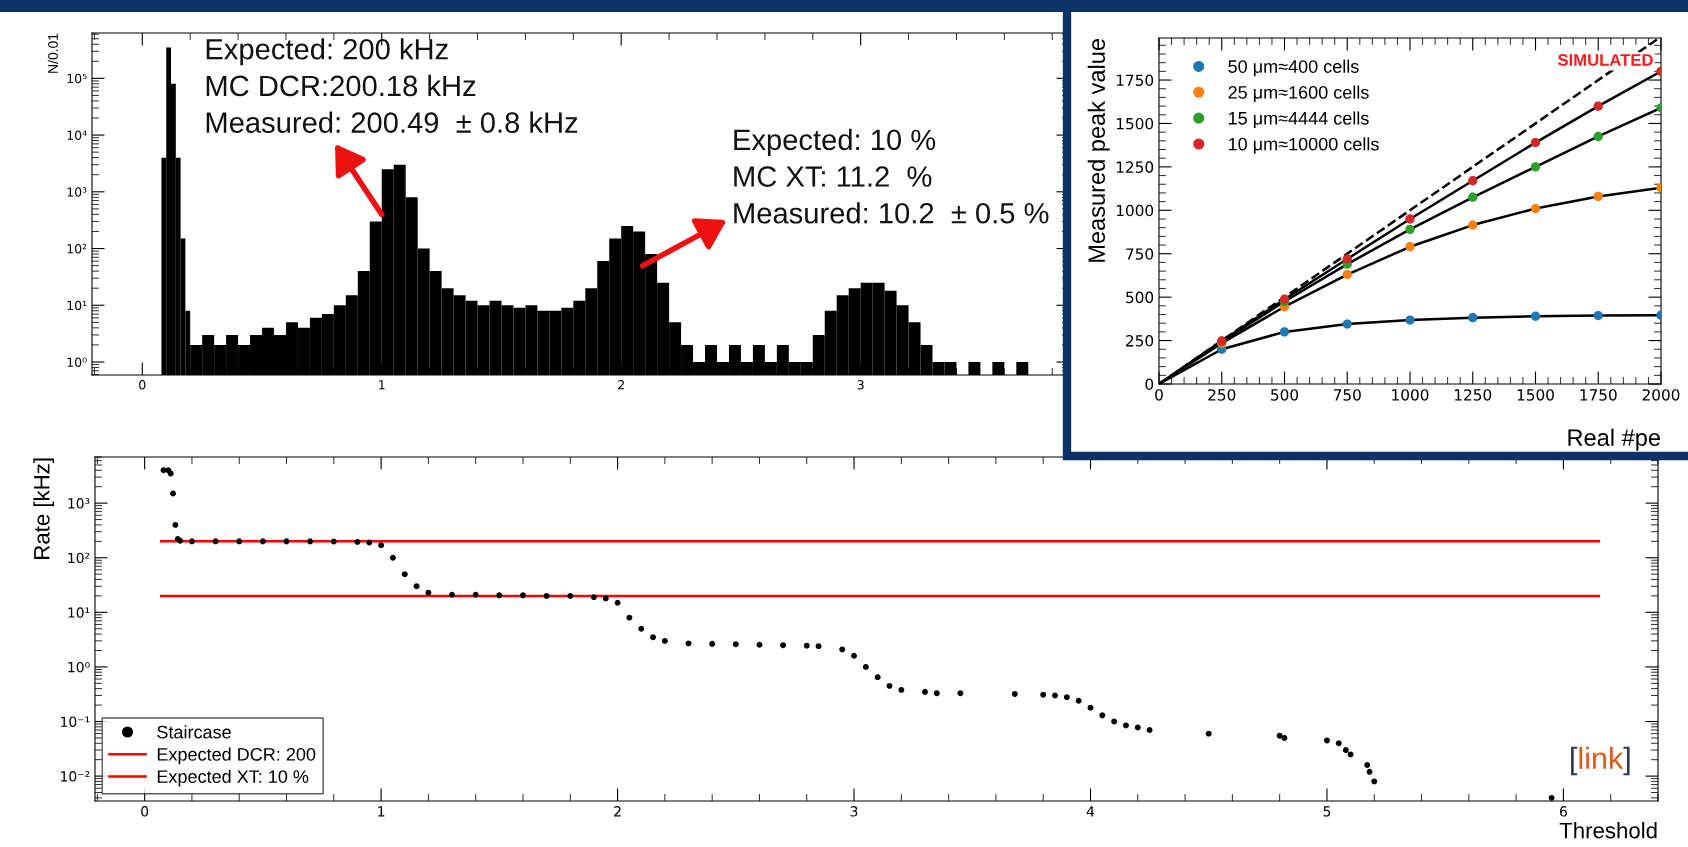  What do you see at coordinates (1140, 254) in the screenshot?
I see `y-tick-label: 750` at bounding box center [1140, 254].